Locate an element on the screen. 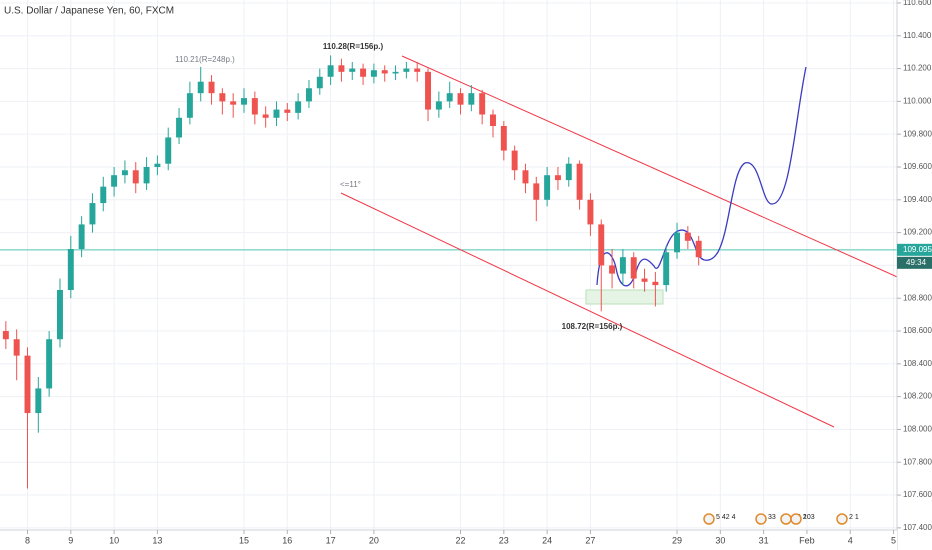 This screenshot has width=932, height=550. y-tick-label: 109.400 is located at coordinates (917, 199).